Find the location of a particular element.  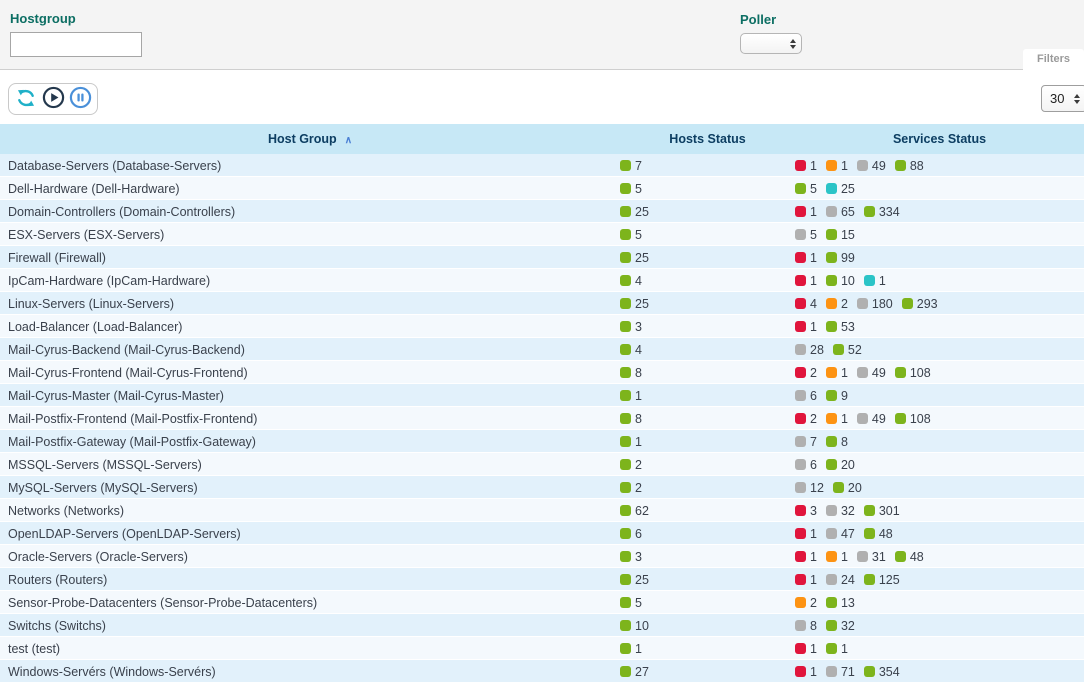

status-count-green: 108 is located at coordinates (912, 419).